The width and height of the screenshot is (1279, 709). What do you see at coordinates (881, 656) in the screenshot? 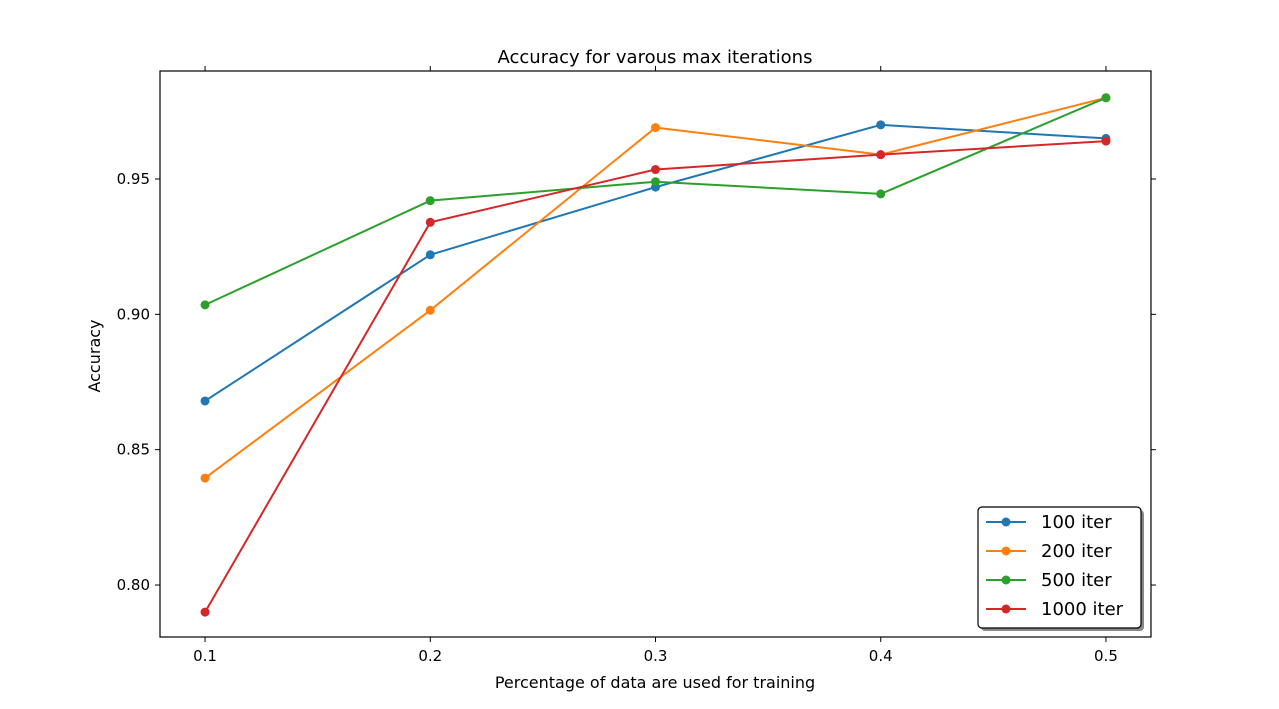
I see `x-tick-label: 0.4` at bounding box center [881, 656].